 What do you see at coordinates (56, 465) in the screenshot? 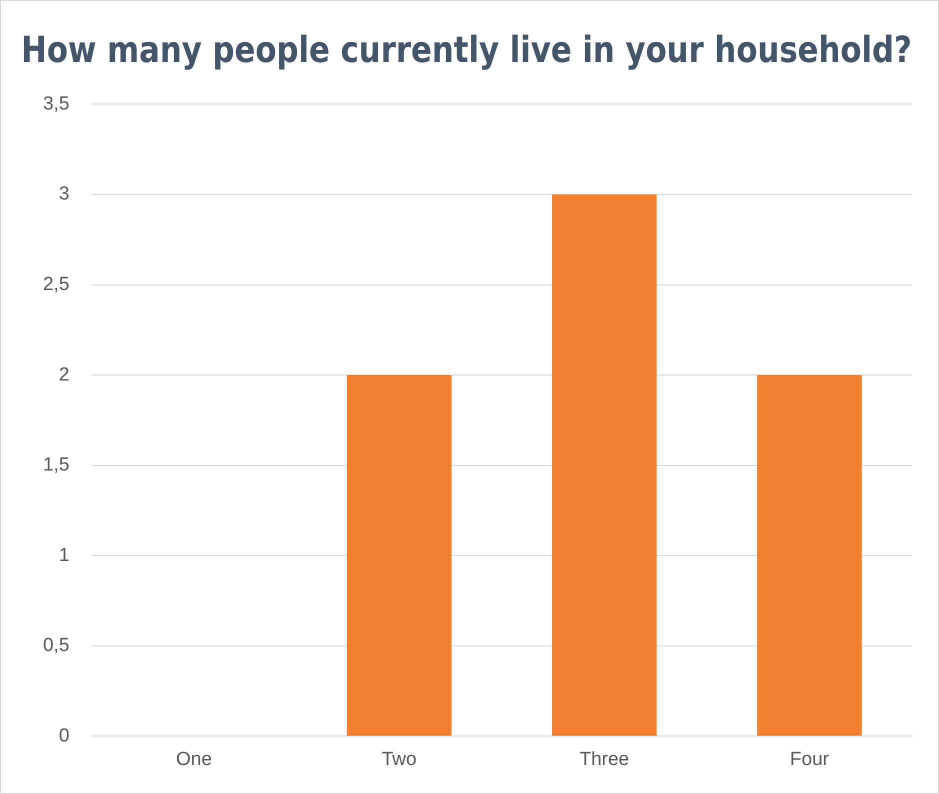
I see `y-tick-label: 1,5` at bounding box center [56, 465].